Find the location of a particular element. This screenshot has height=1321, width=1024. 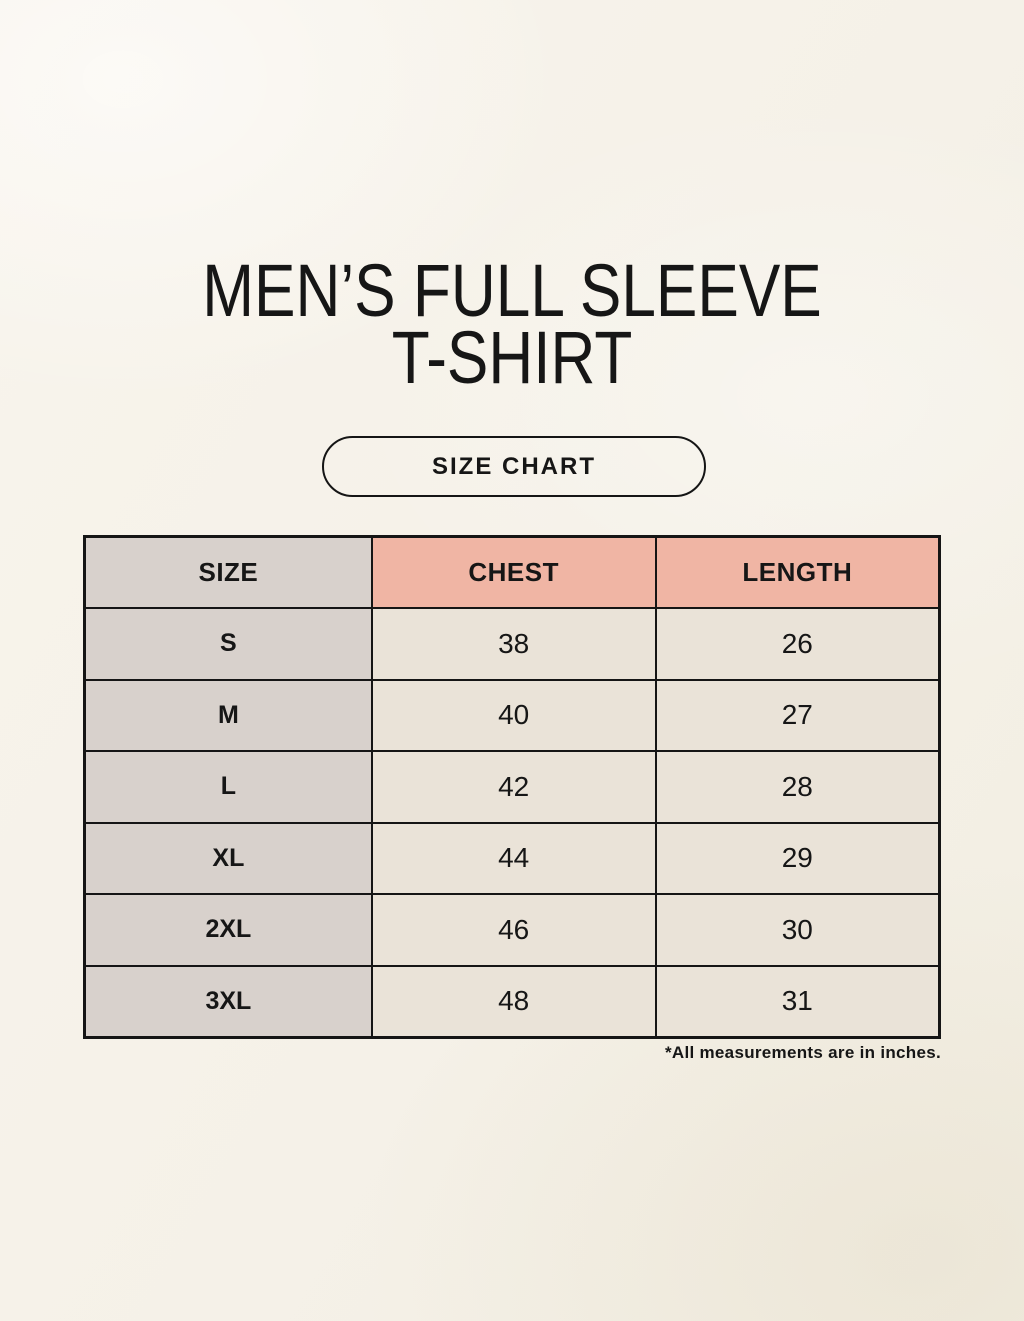

page-title: MEN’S FULL SLEEVE T-SHIRT is located at coordinates (512, 324).